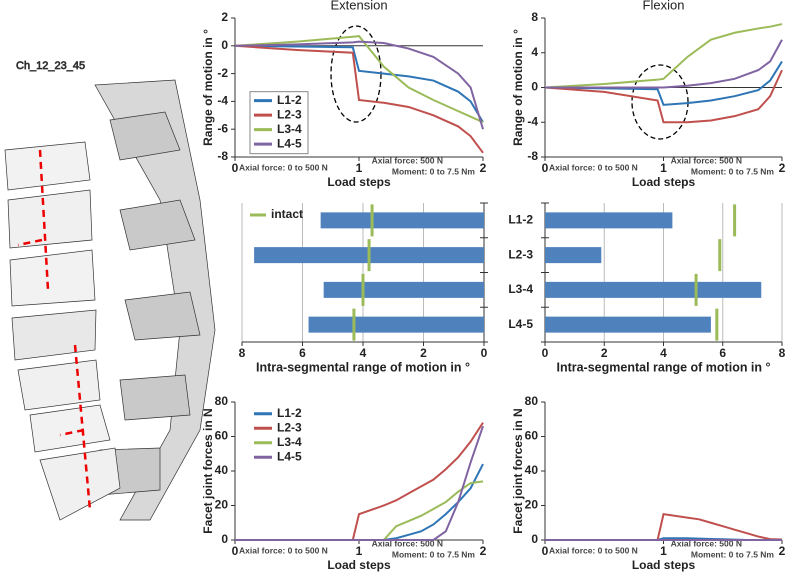  Describe the element at coordinates (660, 102) in the screenshot. I see `ellipse` at that location.